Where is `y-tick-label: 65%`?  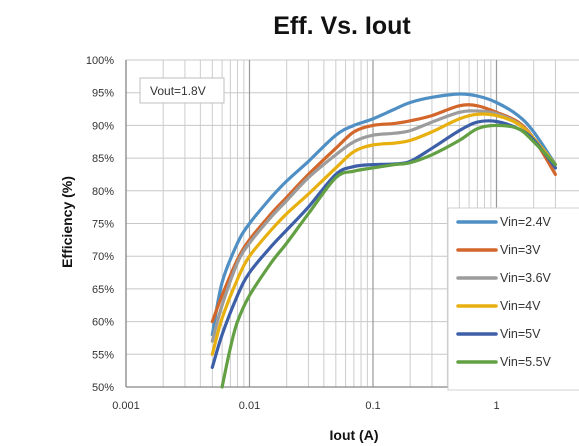 y-tick-label: 65% is located at coordinates (103, 290).